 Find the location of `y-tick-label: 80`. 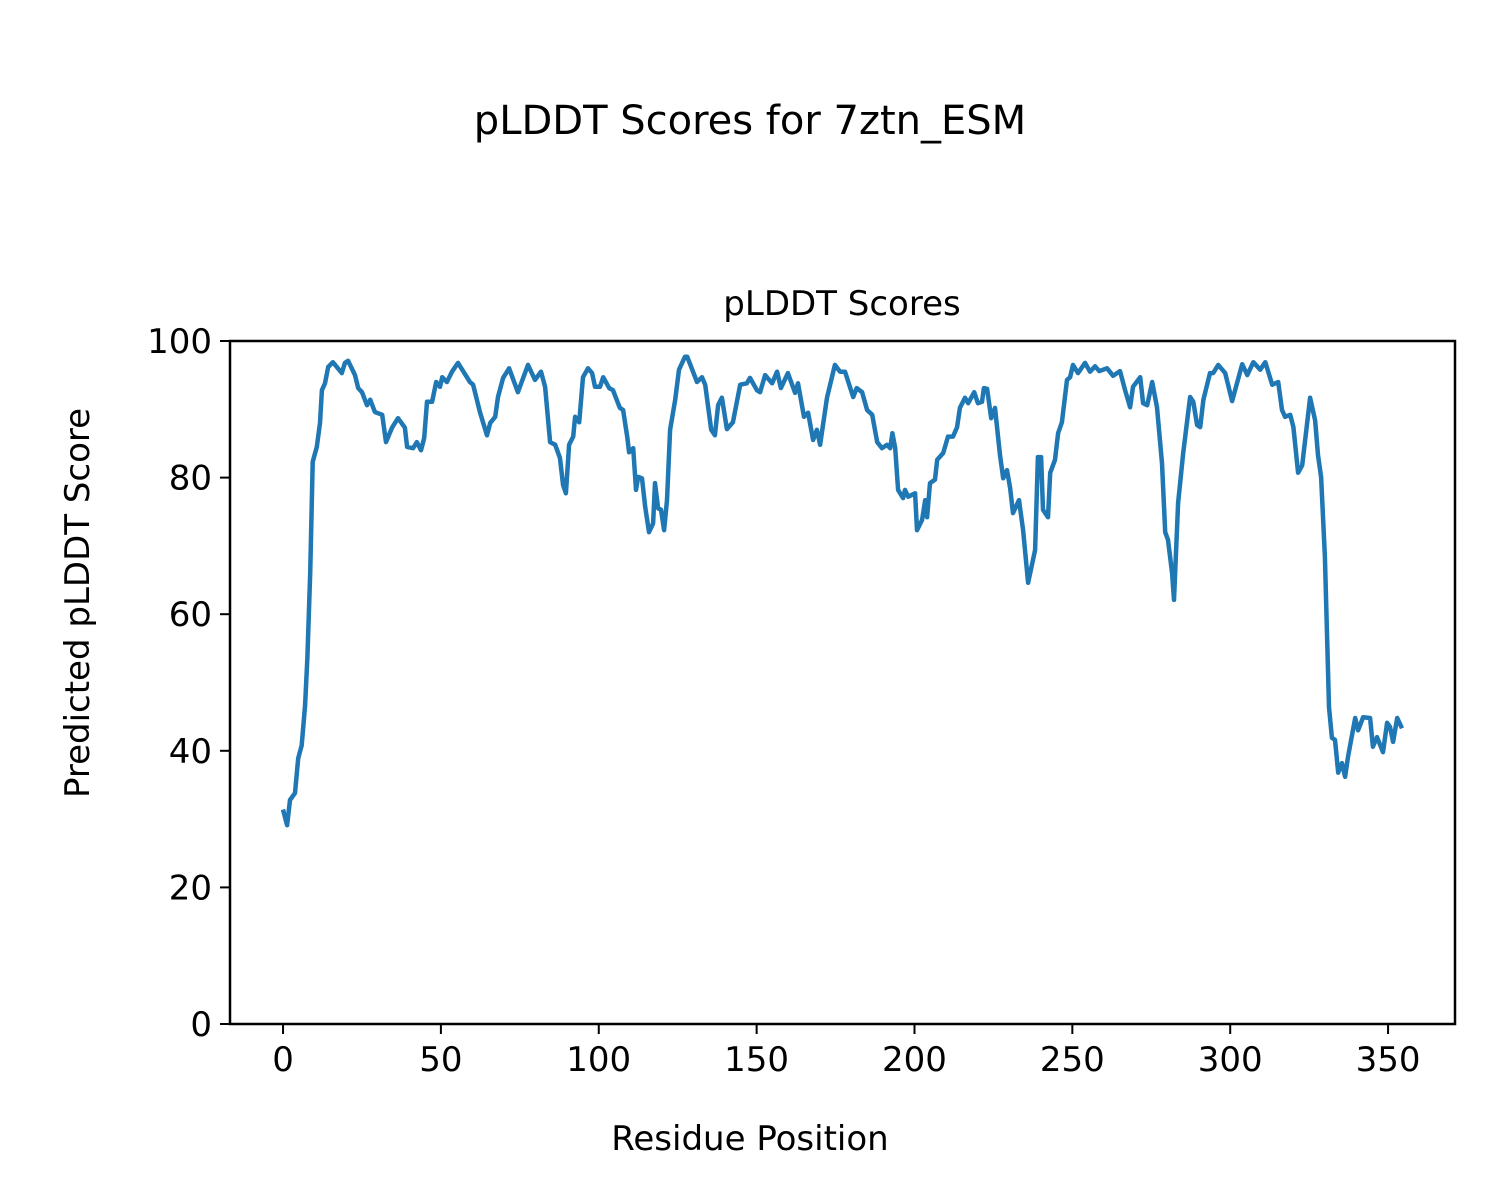

y-tick-label: 80 is located at coordinates (190, 479).